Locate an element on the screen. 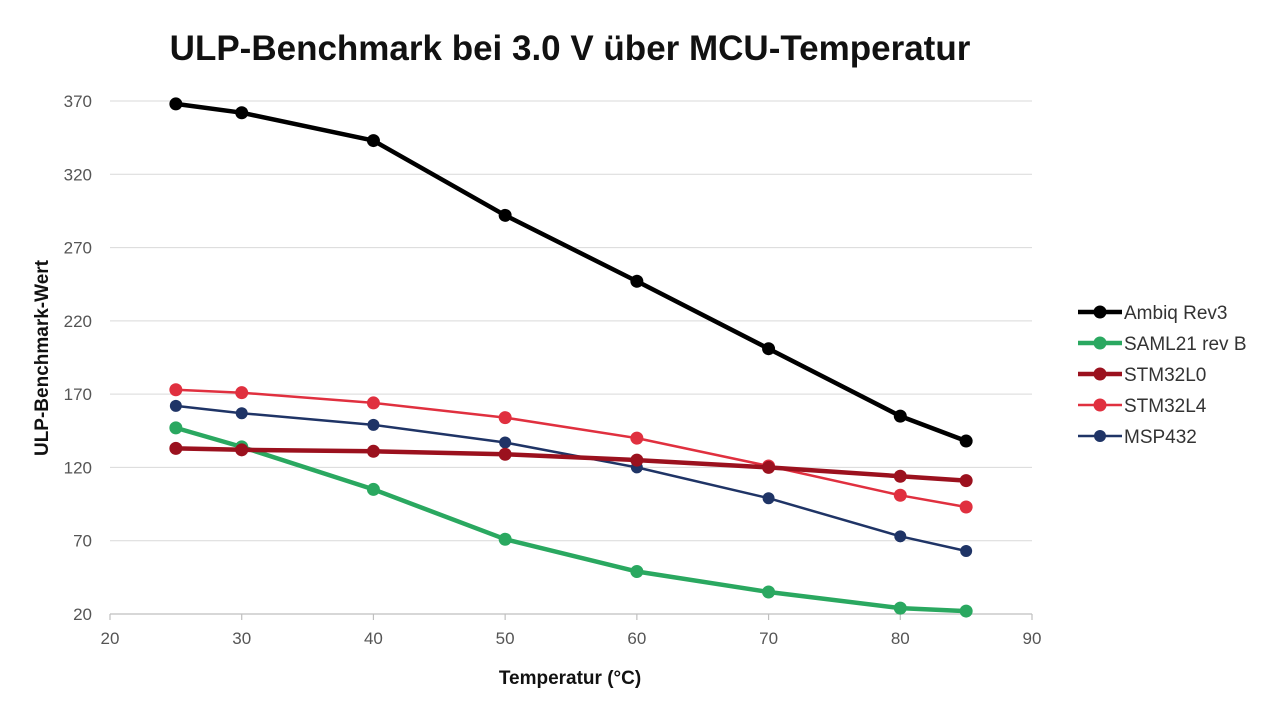 The image size is (1280, 721). x-tick-label: 50 is located at coordinates (505, 638).